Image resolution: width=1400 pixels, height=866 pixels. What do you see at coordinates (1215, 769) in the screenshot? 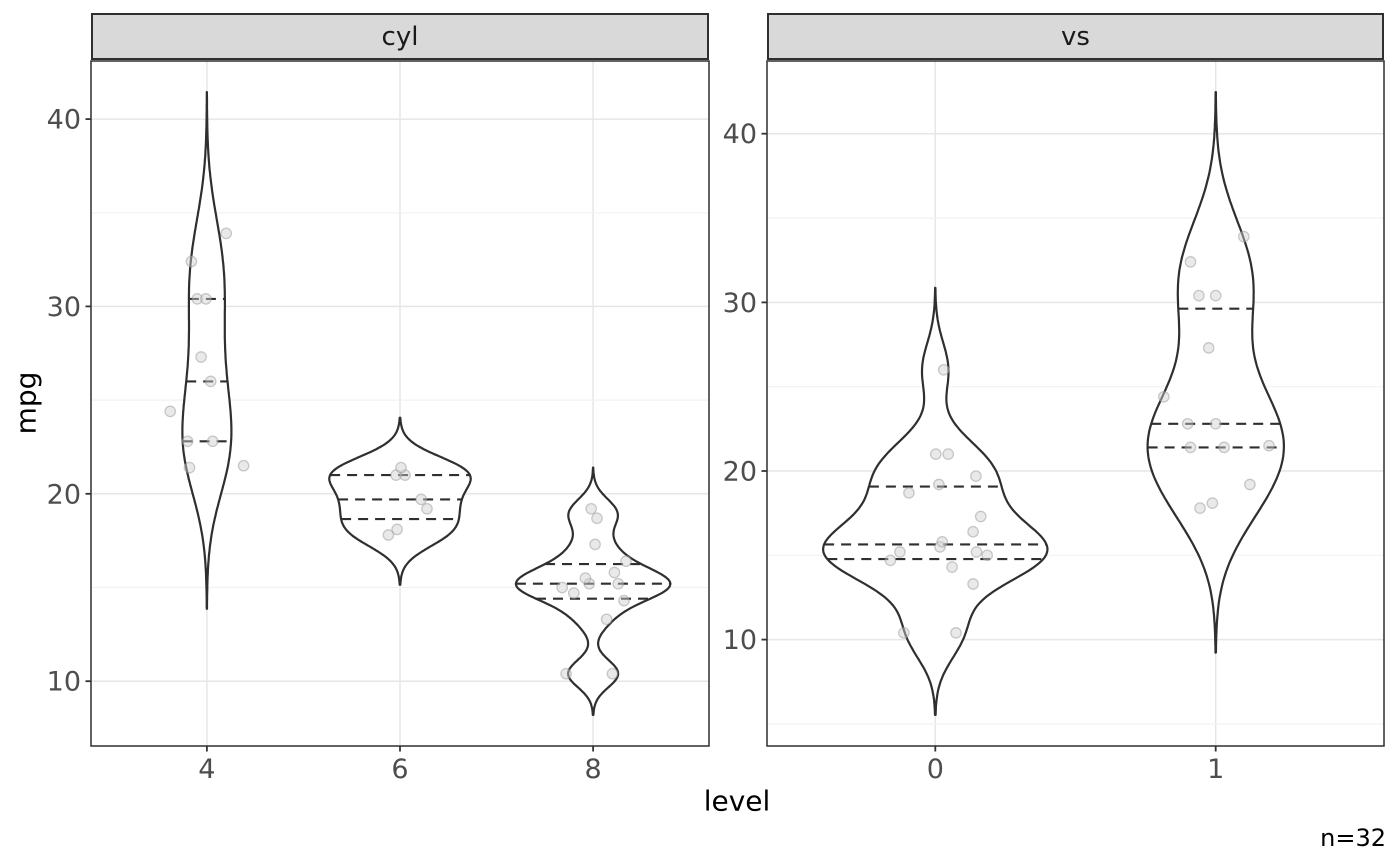
I see `x-tick-label: 1` at bounding box center [1215, 769].